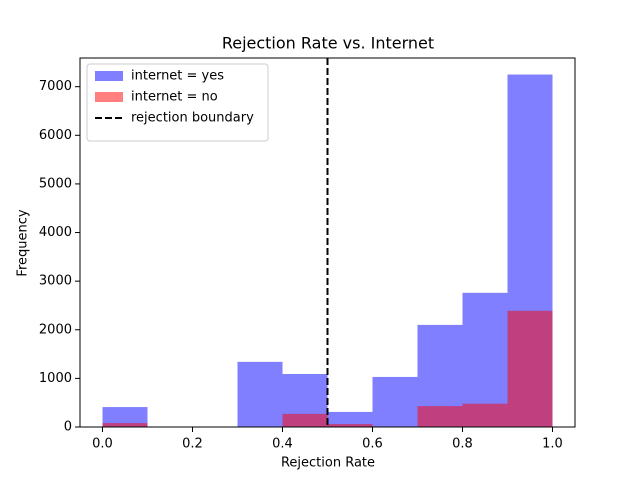  Describe the element at coordinates (55, 232) in the screenshot. I see `y-tick-label: 4000` at that location.